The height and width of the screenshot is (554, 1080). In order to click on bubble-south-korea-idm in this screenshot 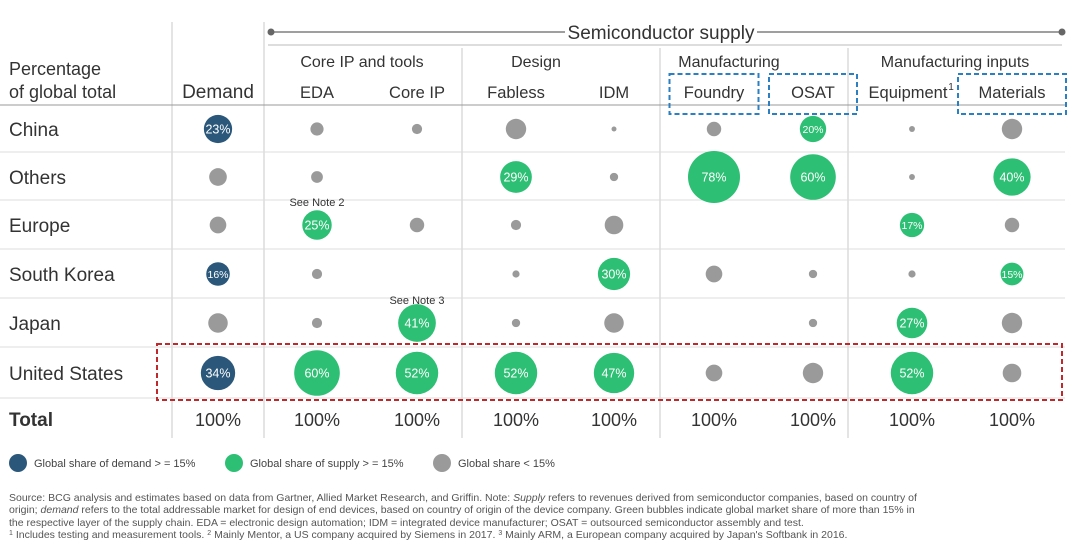, I will do `click(614, 274)`.